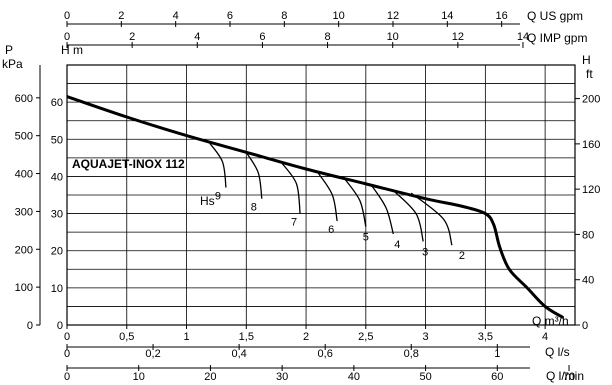 The width and height of the screenshot is (612, 385). Describe the element at coordinates (67, 37) in the screenshot. I see `imp-gpm-tick-label: 0` at that location.